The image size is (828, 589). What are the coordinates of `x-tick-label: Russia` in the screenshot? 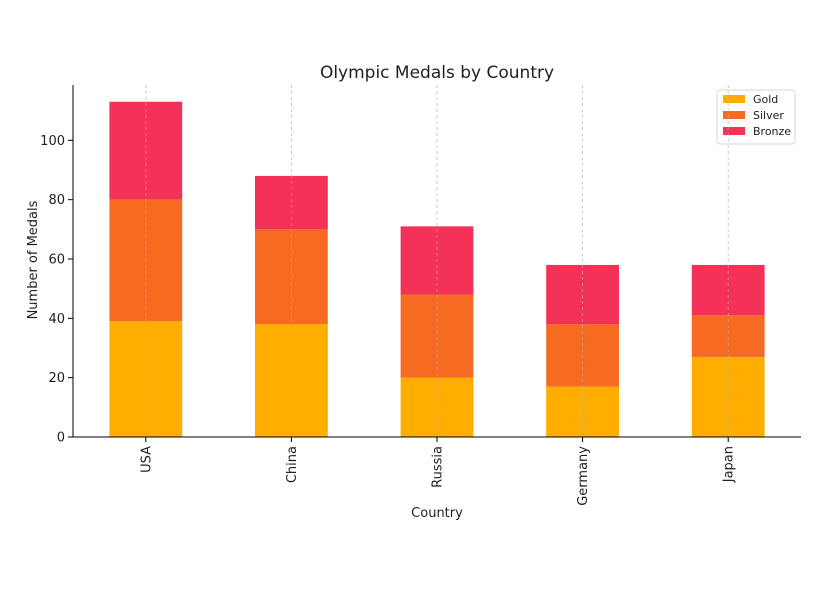 It's located at (438, 467).